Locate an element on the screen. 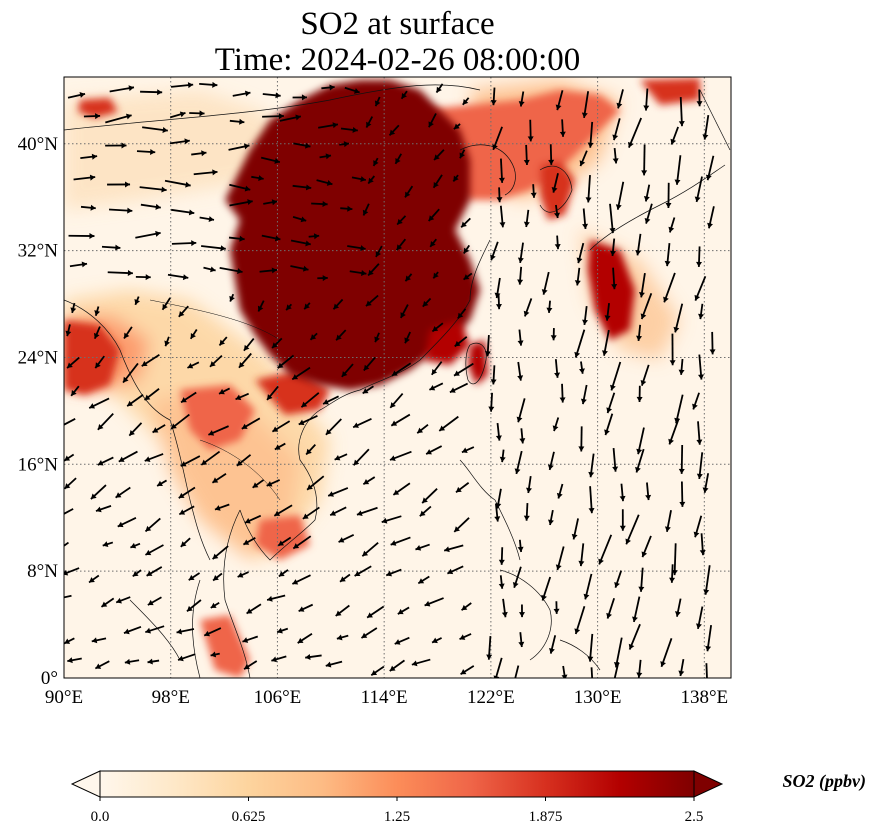 Image resolution: width=875 pixels, height=836 pixels. colorbar-tick-label: 0.625 is located at coordinates (249, 817).